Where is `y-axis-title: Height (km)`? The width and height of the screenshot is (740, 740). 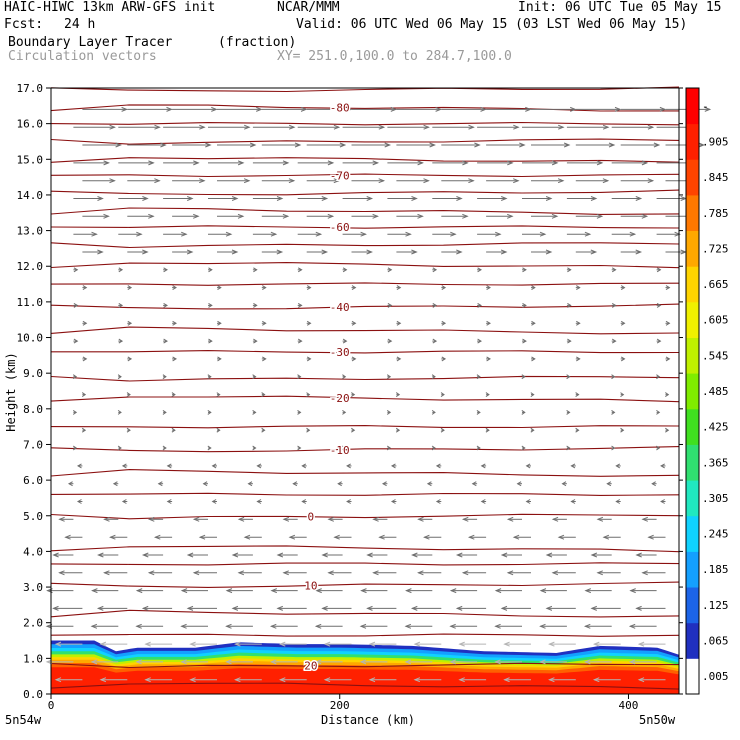
y-axis-title: Height (km) is located at coordinates (11, 391).